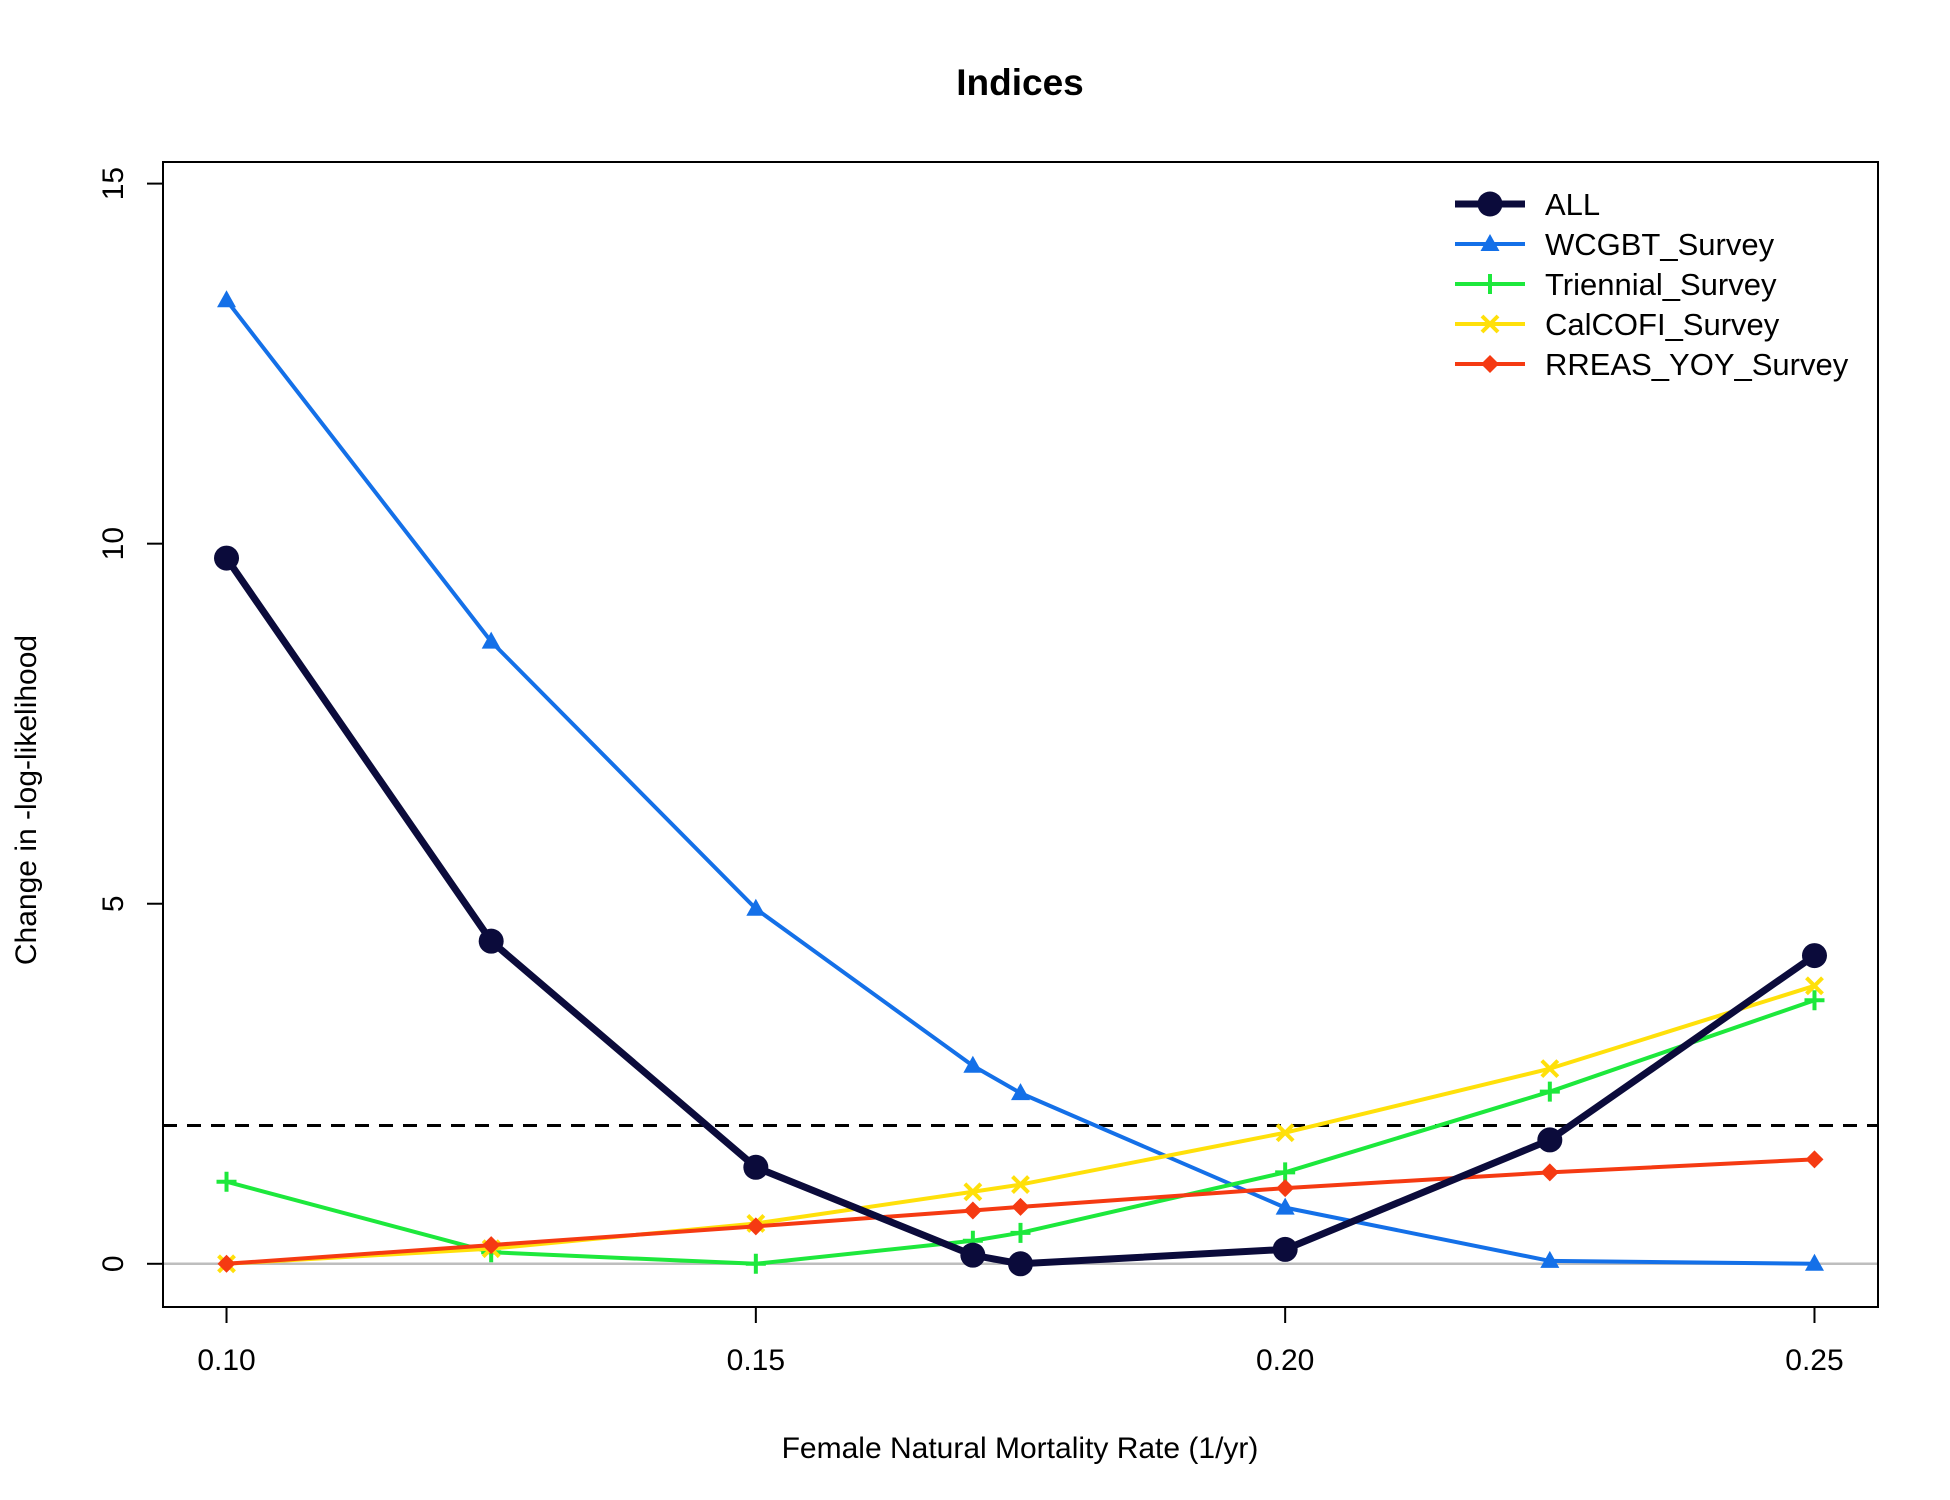  What do you see at coordinates (1572, 204) in the screenshot?
I see `legend-label-all: ALL` at bounding box center [1572, 204].